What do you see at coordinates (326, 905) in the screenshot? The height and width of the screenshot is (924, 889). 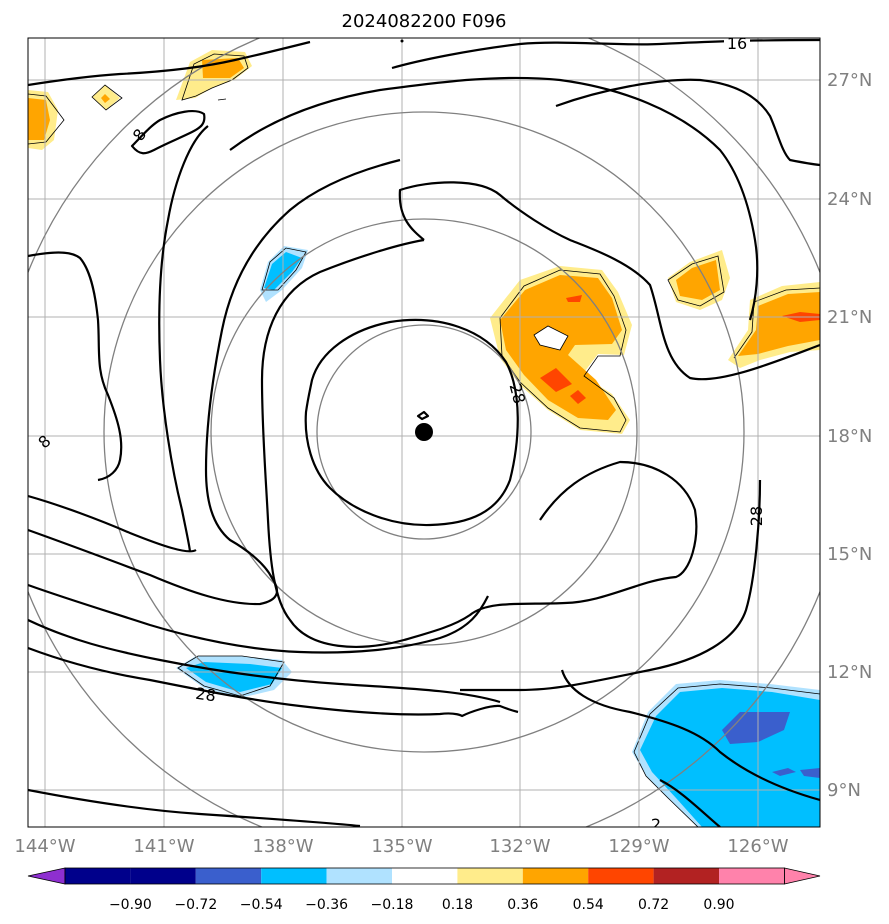 I see `colorbar-label-4: −0.36` at bounding box center [326, 905].